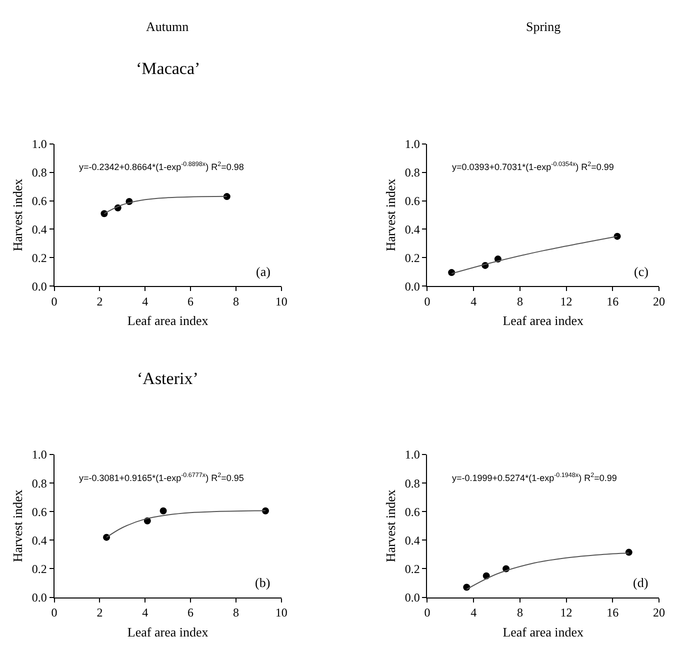 This screenshot has width=675, height=657. What do you see at coordinates (640, 582) in the screenshot?
I see `annotation: (d)` at bounding box center [640, 582].